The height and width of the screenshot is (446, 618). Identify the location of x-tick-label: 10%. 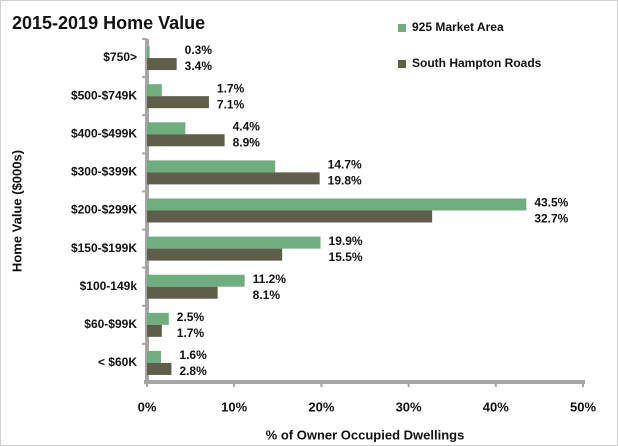
(234, 406).